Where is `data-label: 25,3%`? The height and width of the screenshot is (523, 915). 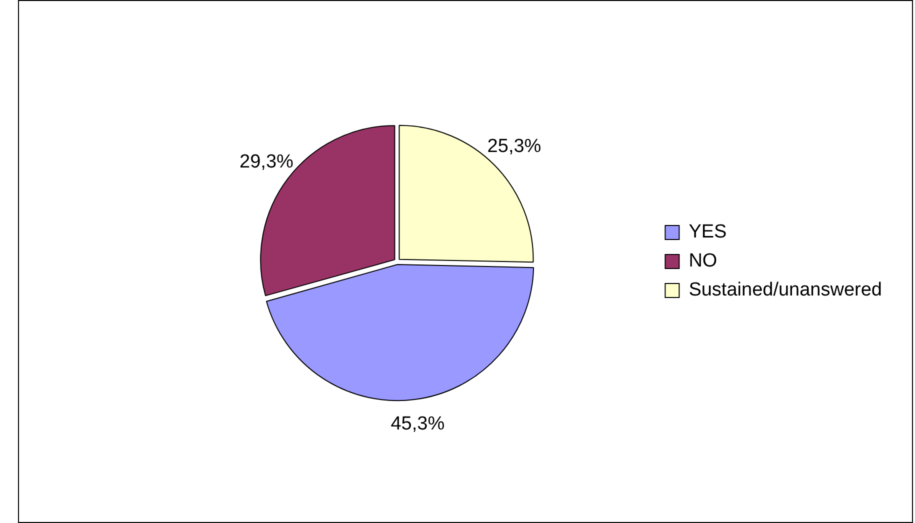 data-label: 25,3% is located at coordinates (514, 146).